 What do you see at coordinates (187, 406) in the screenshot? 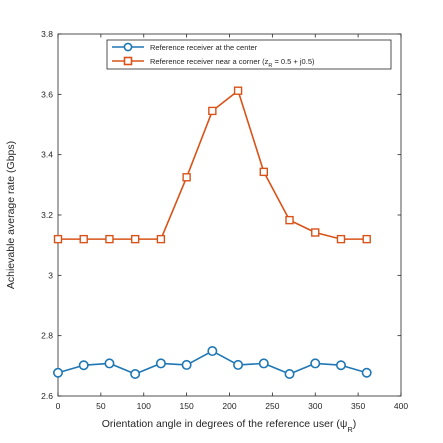
I see `x-tick-label: 150` at bounding box center [187, 406].